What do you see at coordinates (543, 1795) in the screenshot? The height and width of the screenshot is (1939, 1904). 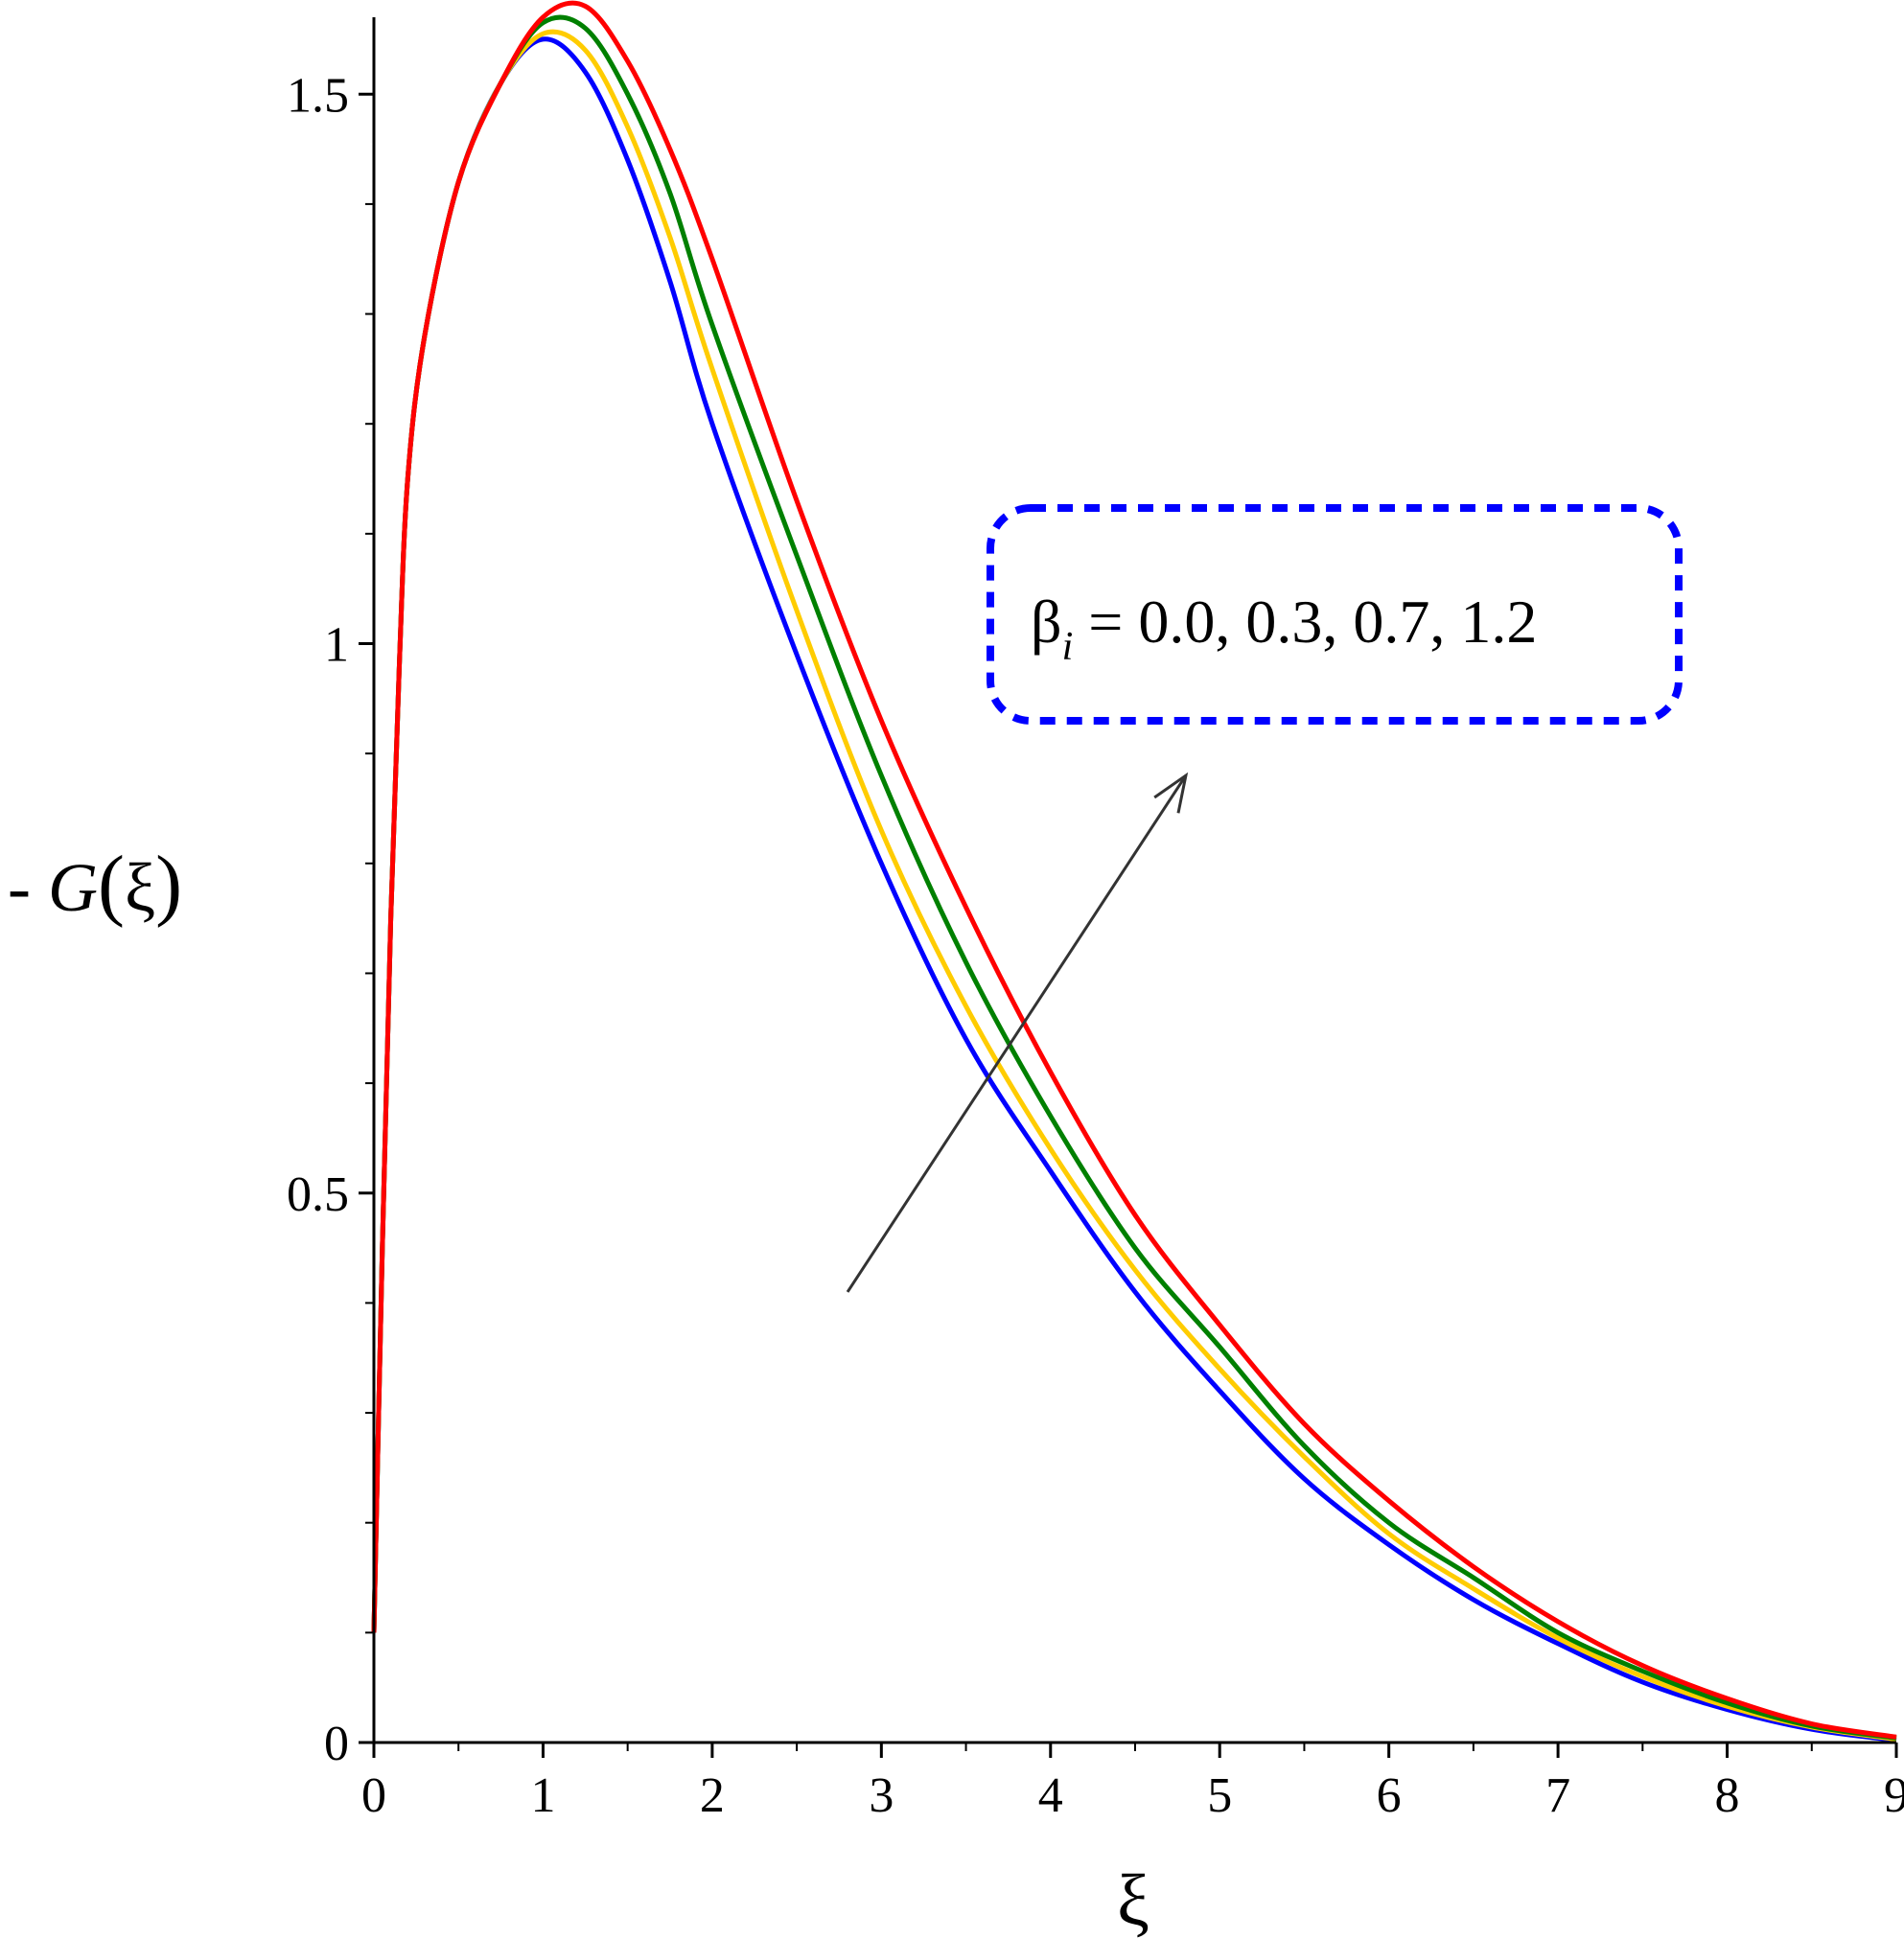 I see `x-tick-label: 1` at bounding box center [543, 1795].